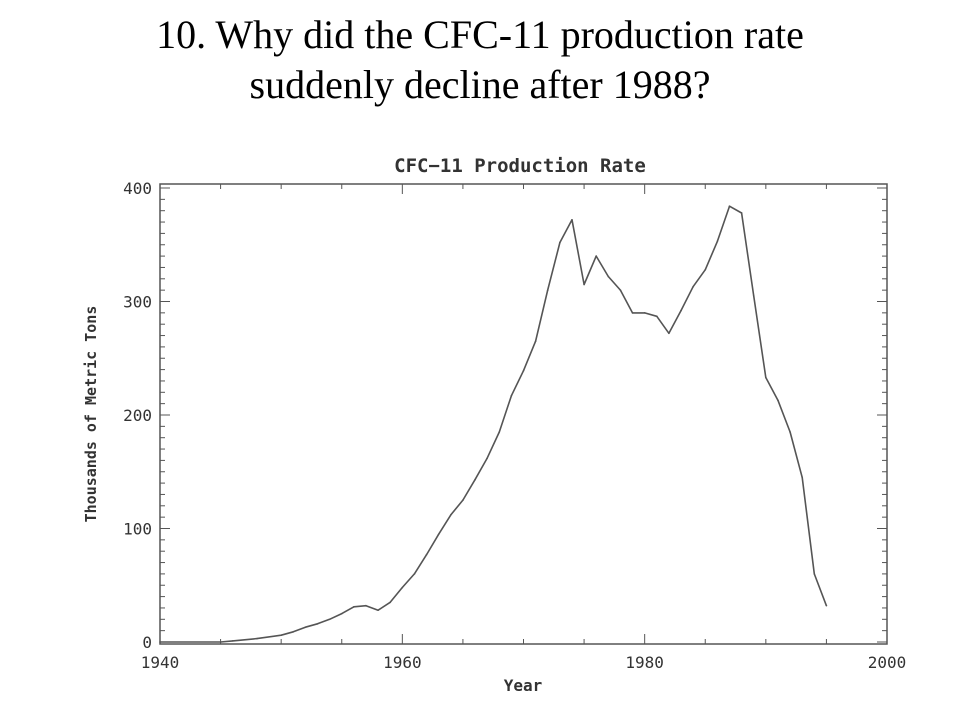  What do you see at coordinates (480, 34) in the screenshot?
I see `slide-title-line-1: 10. Why did the CFC-11 production rate` at bounding box center [480, 34].